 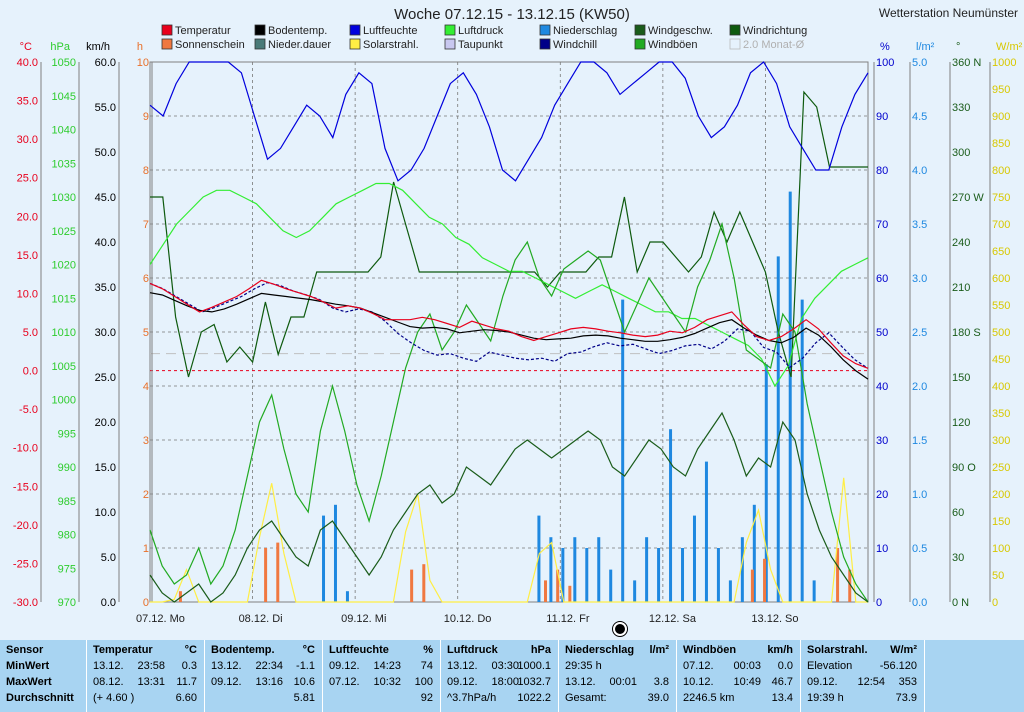 I want to click on legend-item-luftfeuchte: Luftfeuchte, so click(x=390, y=31).